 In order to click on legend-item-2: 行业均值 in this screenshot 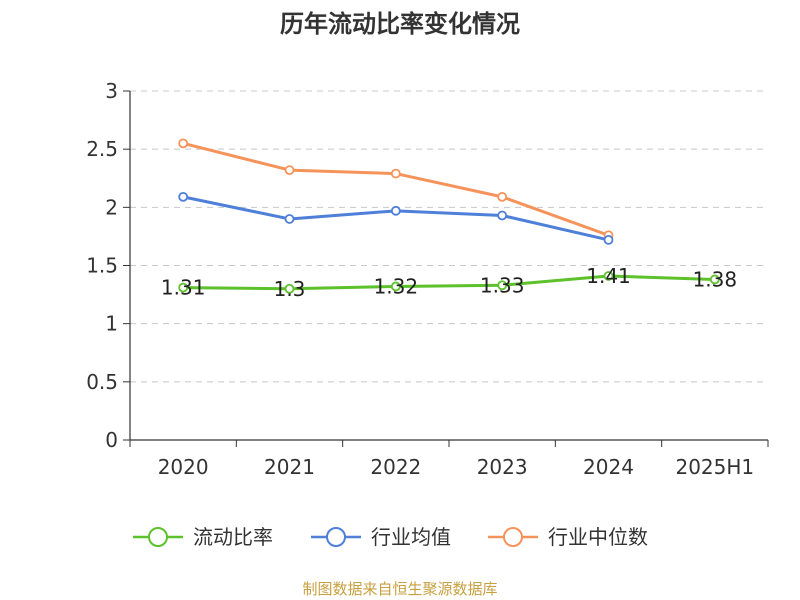, I will do `click(381, 537)`.